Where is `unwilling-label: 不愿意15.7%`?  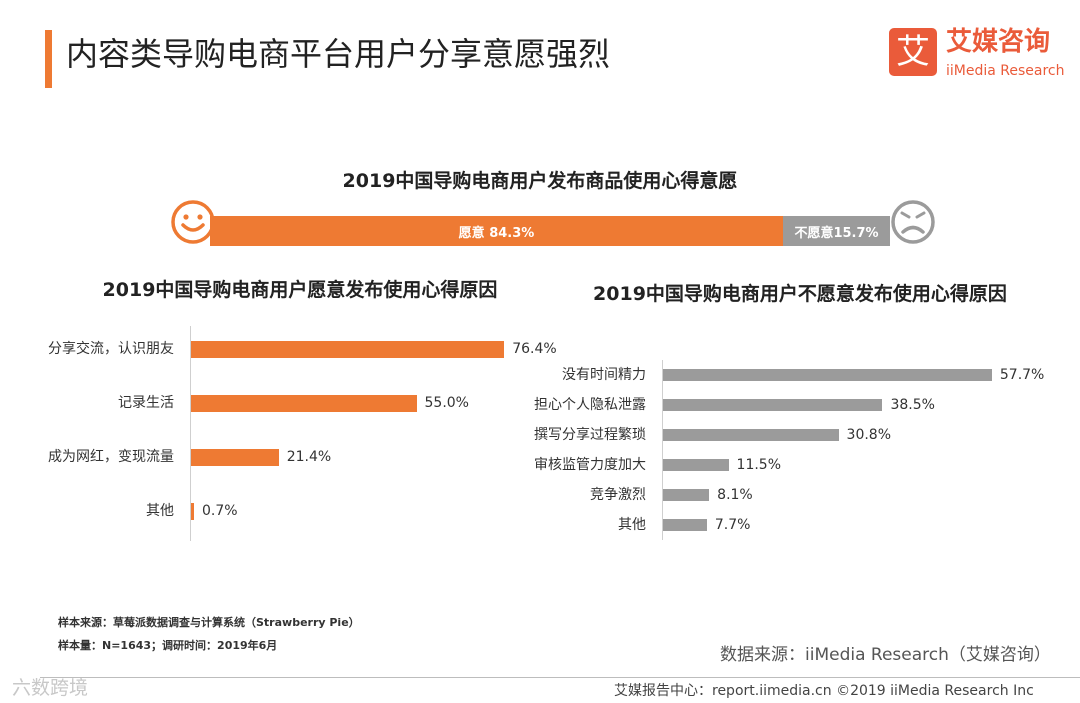
unwilling-label: 不愿意15.7% is located at coordinates (836, 233).